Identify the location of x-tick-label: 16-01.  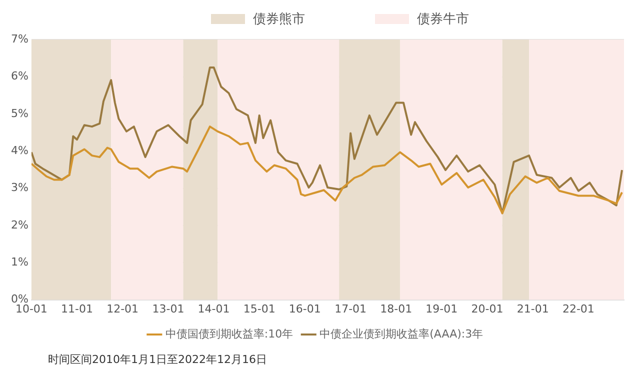
(304, 309).